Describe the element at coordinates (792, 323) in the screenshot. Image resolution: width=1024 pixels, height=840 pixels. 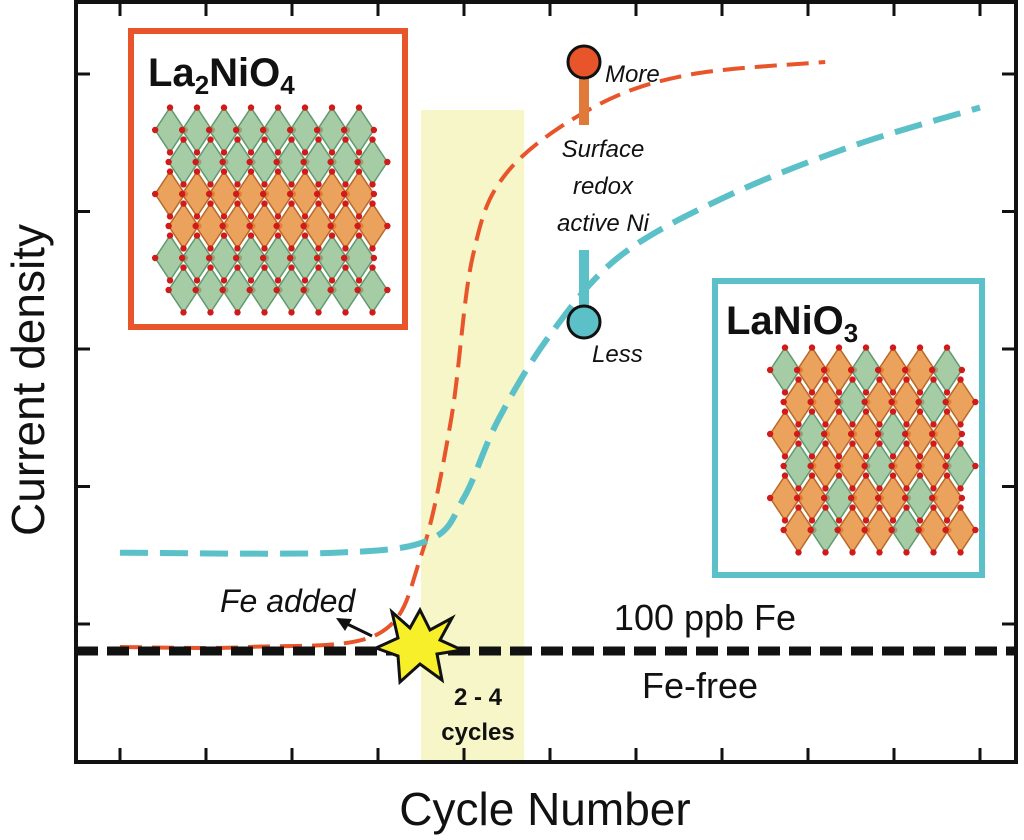
I see `inset-lanio3-title: LaNiO3` at that location.